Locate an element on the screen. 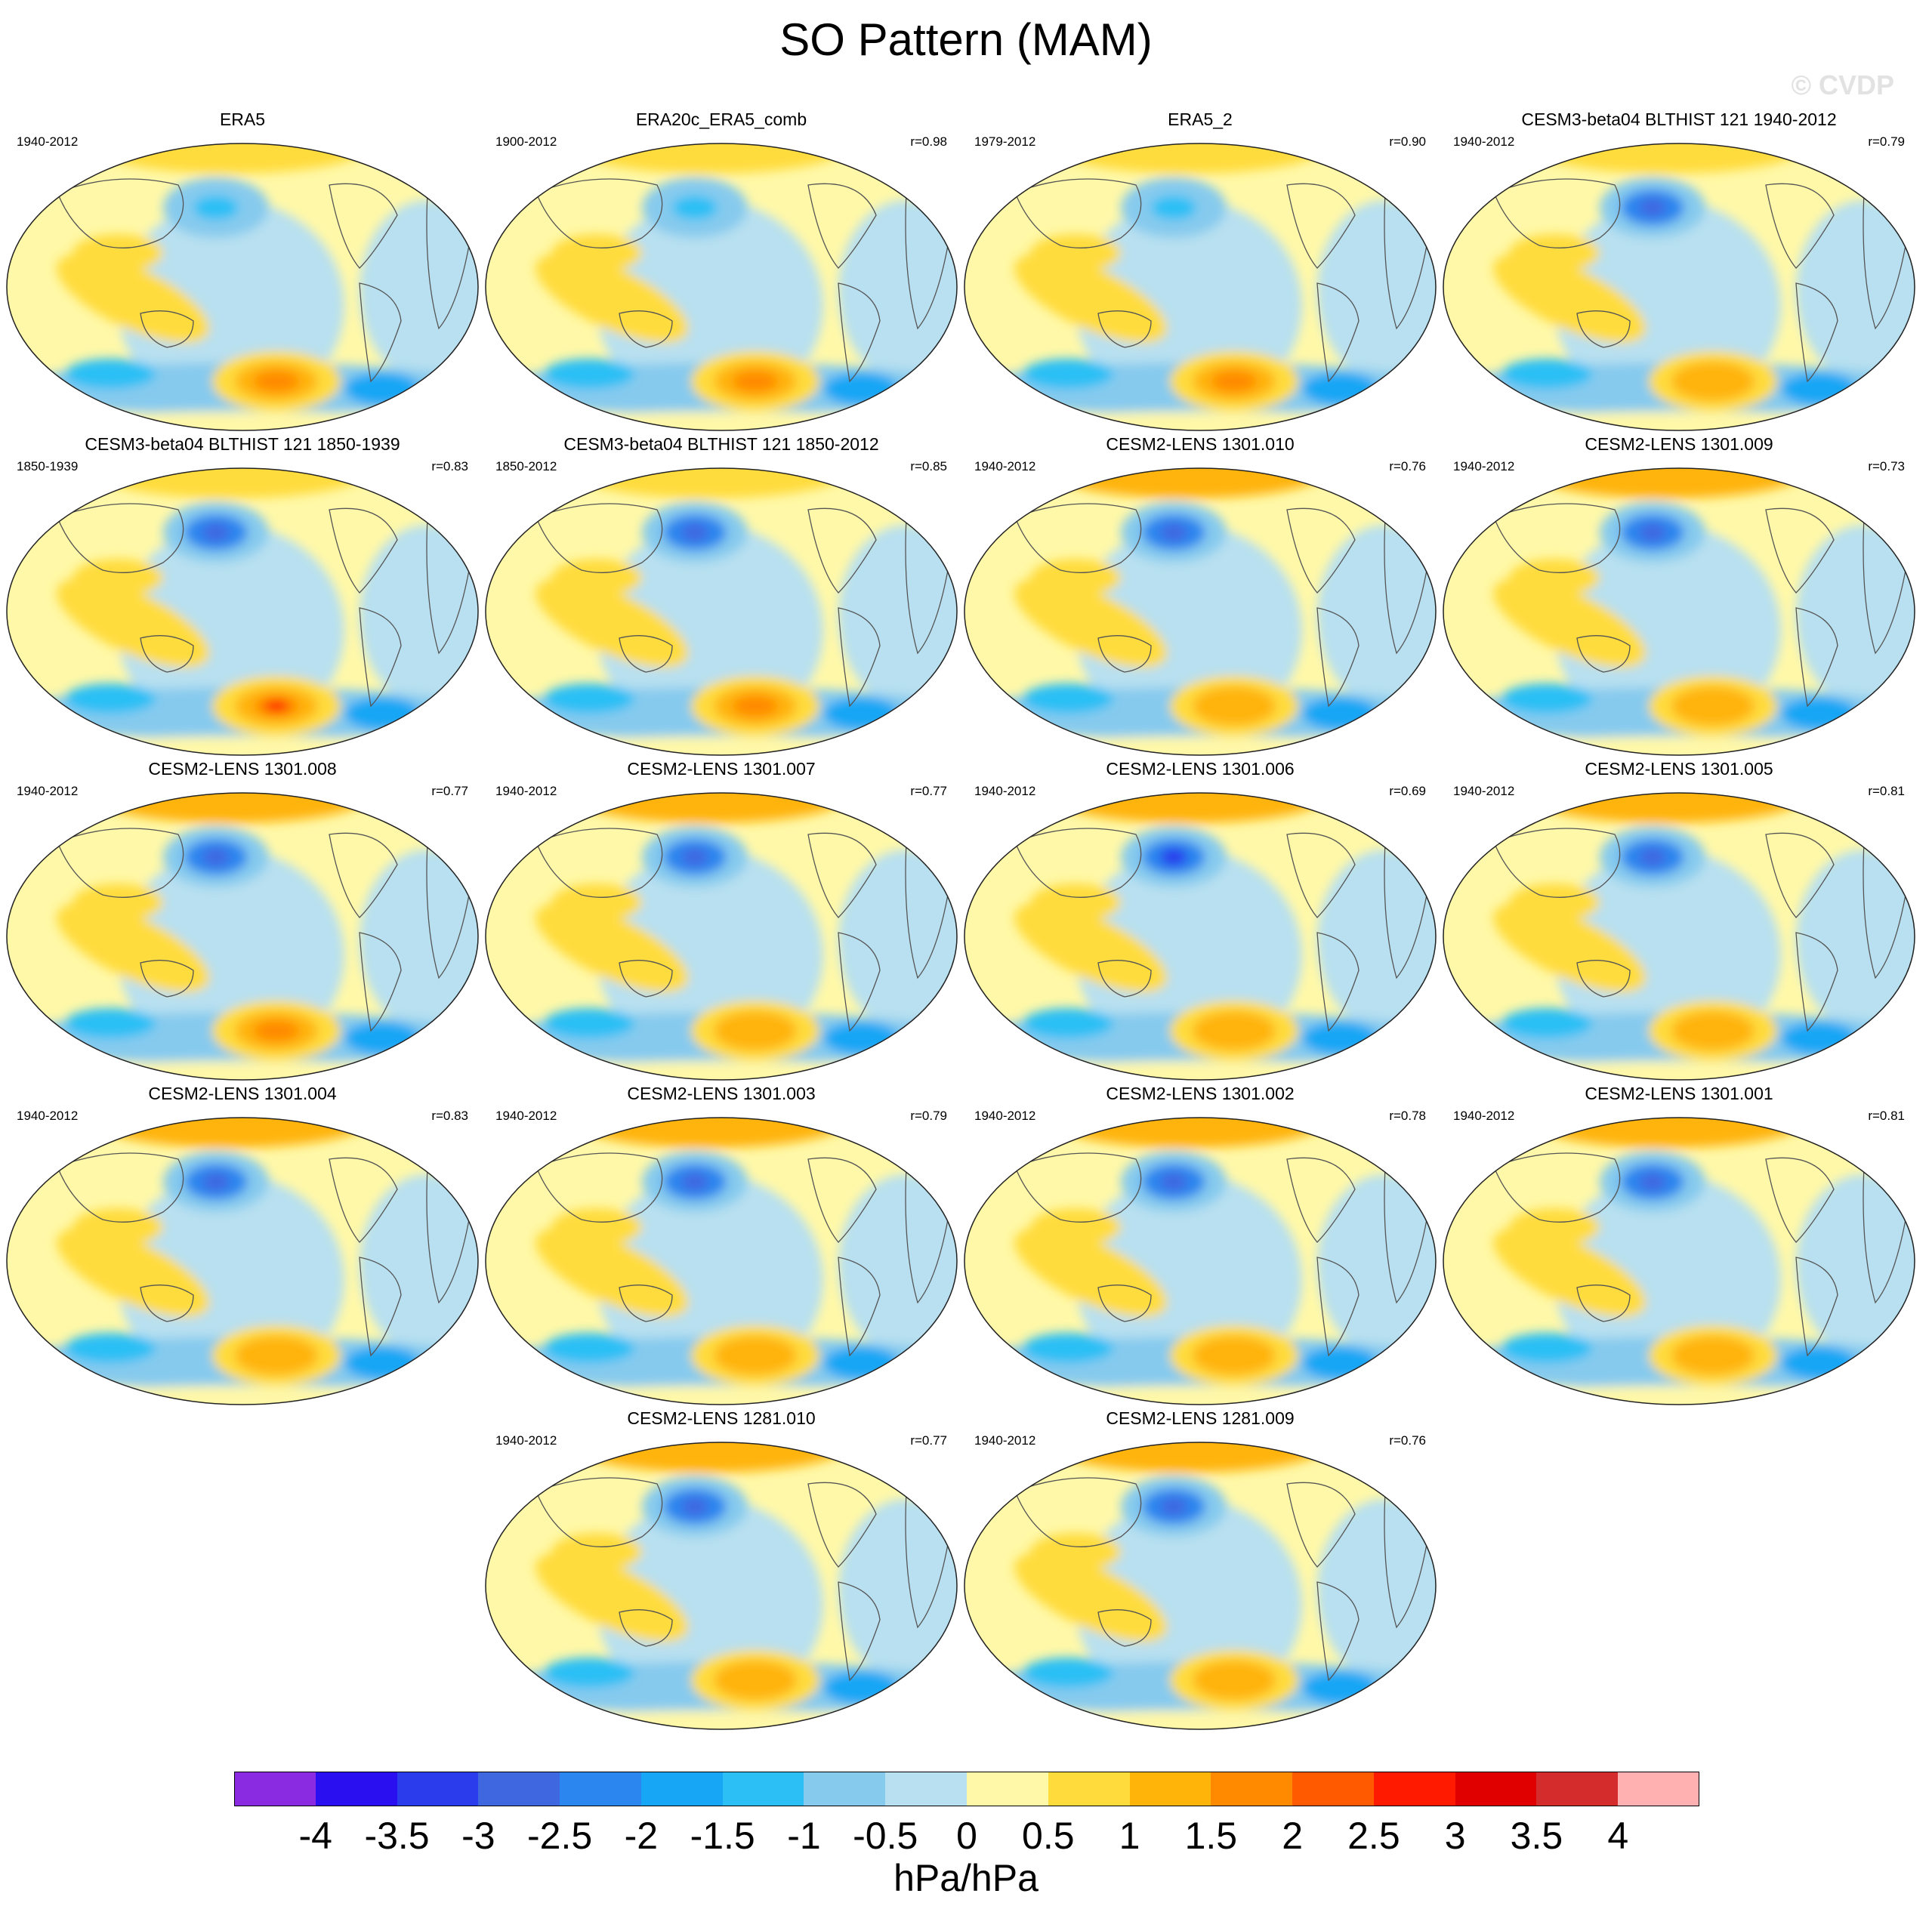 This screenshot has width=1932, height=1906. panel-correlation: r=0.78 is located at coordinates (1407, 1116).